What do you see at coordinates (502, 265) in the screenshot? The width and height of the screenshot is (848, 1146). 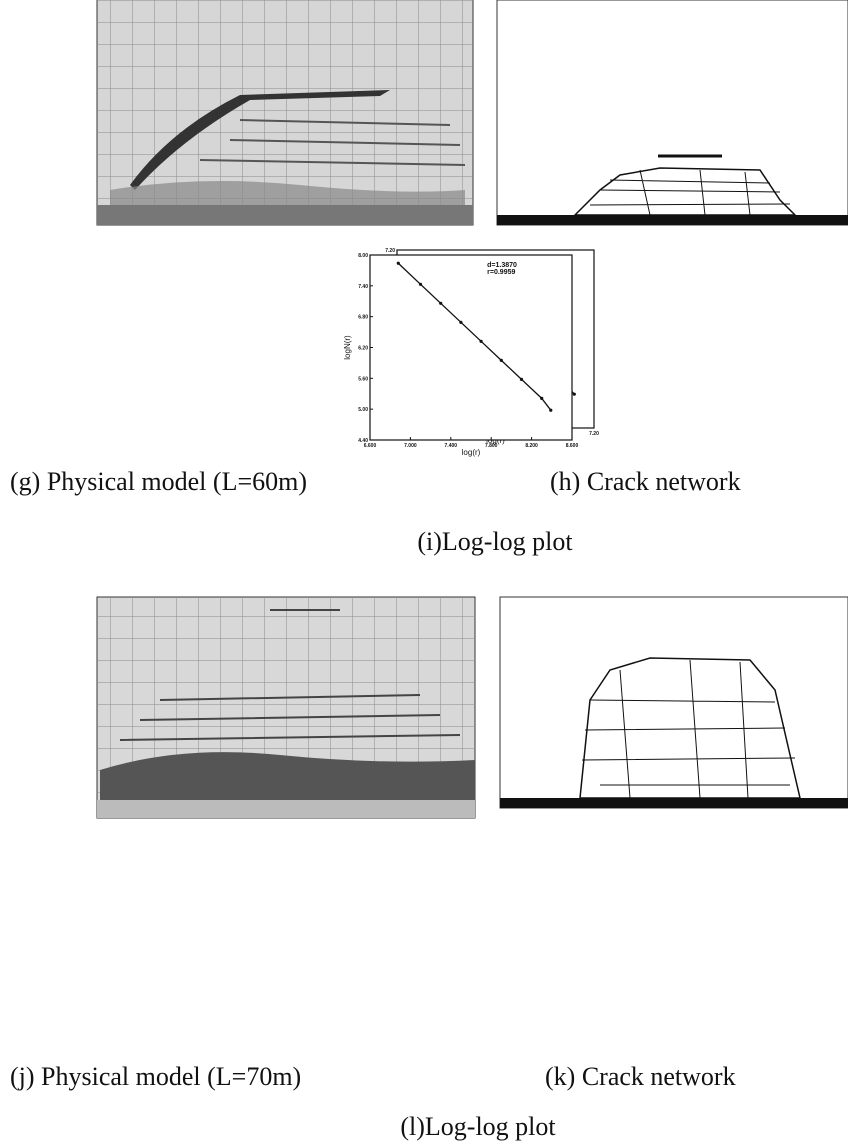 I see `annotation: d=1.3870` at bounding box center [502, 265].